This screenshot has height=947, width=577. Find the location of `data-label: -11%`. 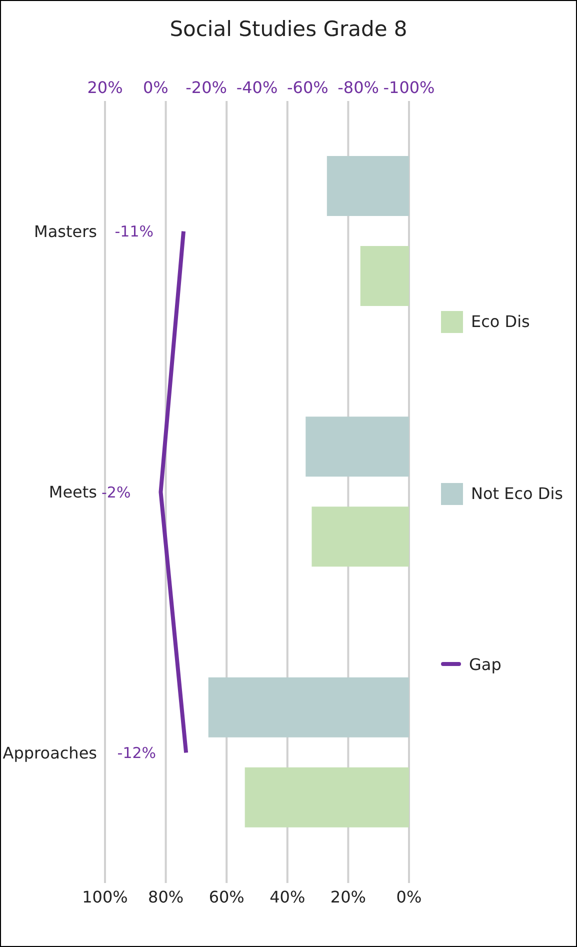

data-label: -11% is located at coordinates (134, 231).